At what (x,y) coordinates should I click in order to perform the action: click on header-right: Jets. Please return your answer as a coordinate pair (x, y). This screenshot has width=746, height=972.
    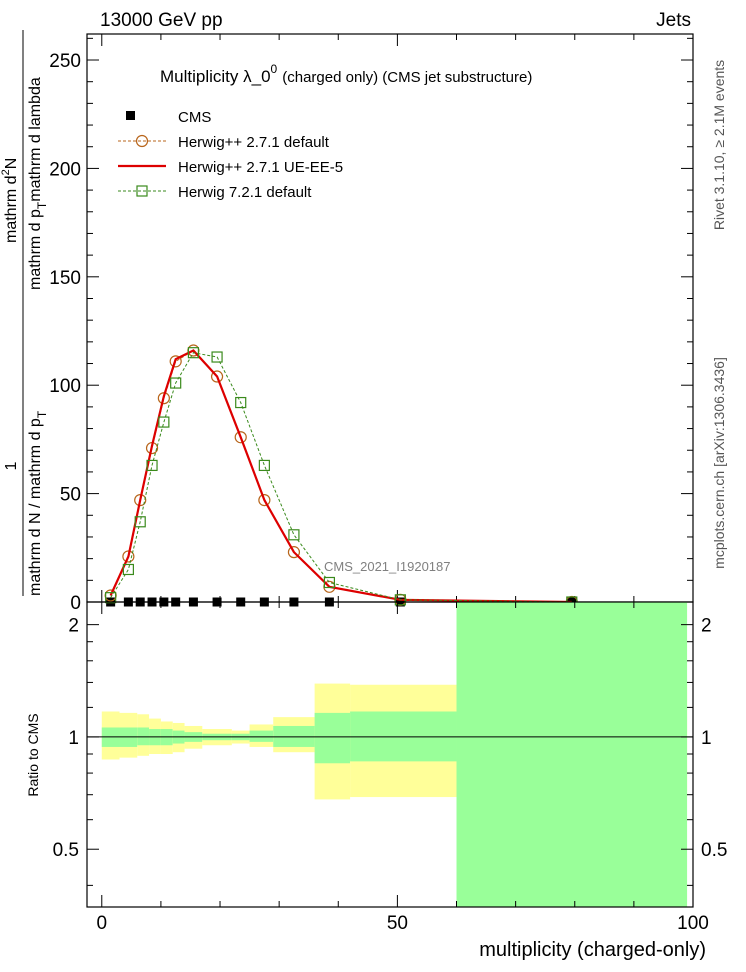
    Looking at the image, I should click on (673, 20).